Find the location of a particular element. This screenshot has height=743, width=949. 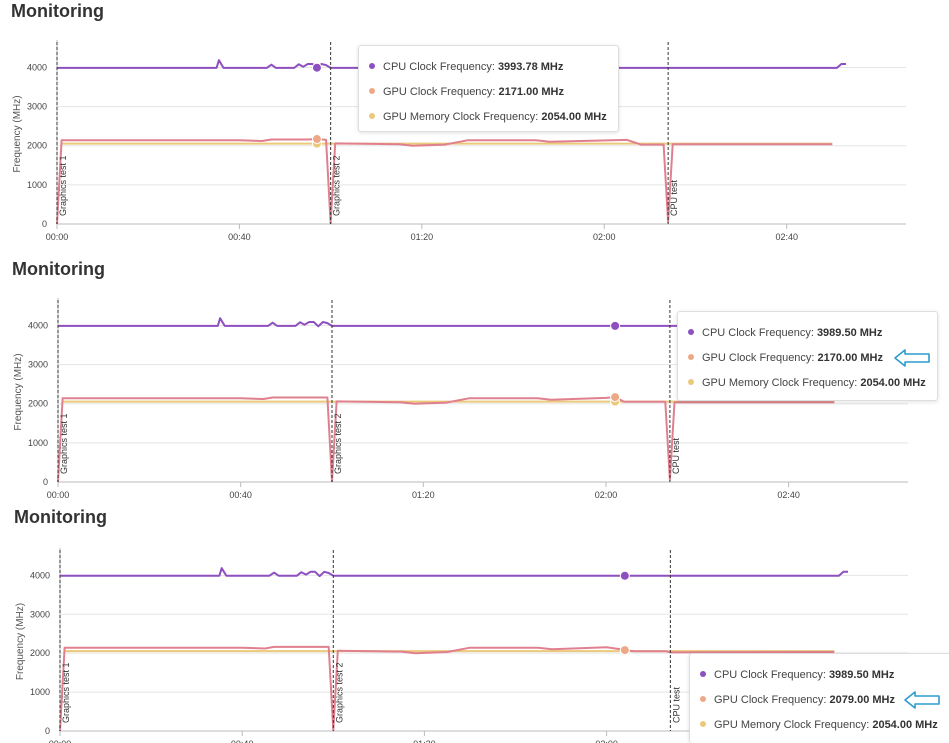

tooltip-row-gpu: GPU Clock Frequency: 2170.00 MHz is located at coordinates (785, 358).